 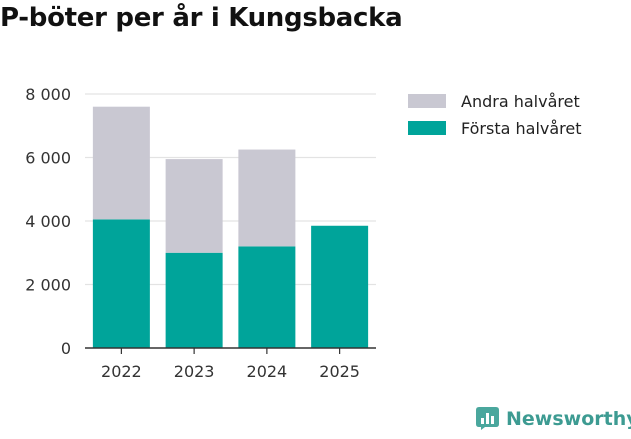 What do you see at coordinates (48, 158) in the screenshot?
I see `y-tick-label: 6 000` at bounding box center [48, 158].